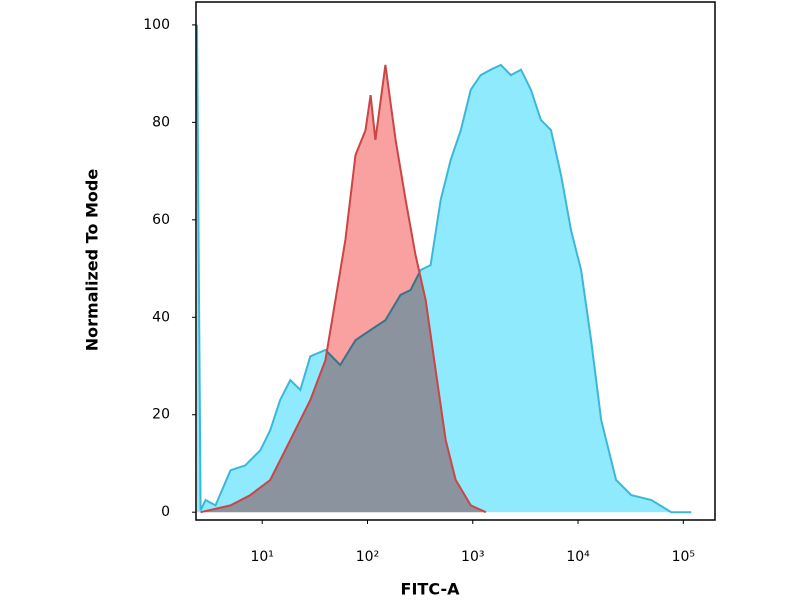 Image resolution: width=800 pixels, height=600 pixels. What do you see at coordinates (683, 557) in the screenshot?
I see `x-tick-label: 10⁵` at bounding box center [683, 557].